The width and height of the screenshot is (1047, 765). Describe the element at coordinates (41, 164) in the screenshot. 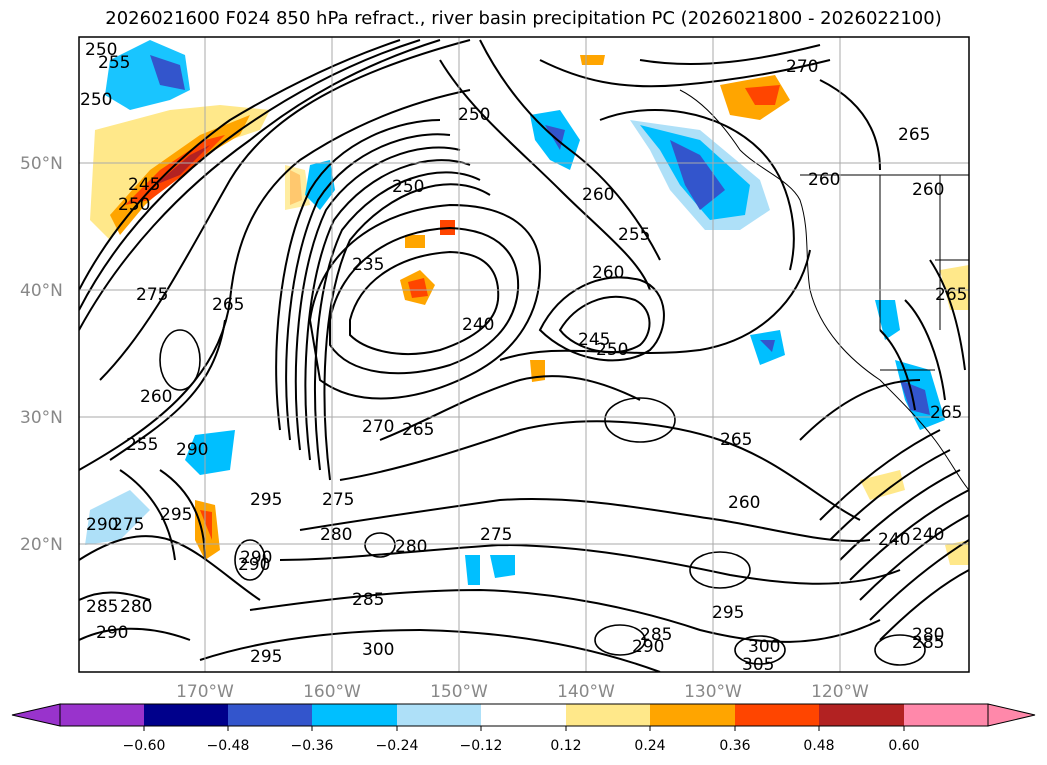

I see `lat-label: 50°N` at that location.